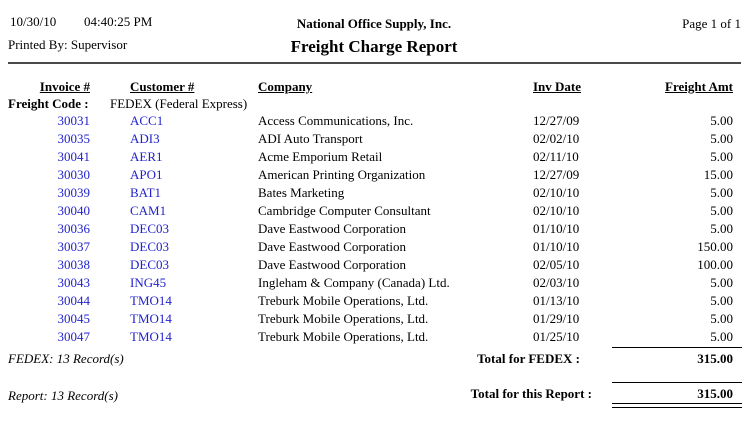 The image size is (748, 426). What do you see at coordinates (179, 103) in the screenshot?
I see `freight-code-value: FEDEX (Federal Express)` at bounding box center [179, 103].